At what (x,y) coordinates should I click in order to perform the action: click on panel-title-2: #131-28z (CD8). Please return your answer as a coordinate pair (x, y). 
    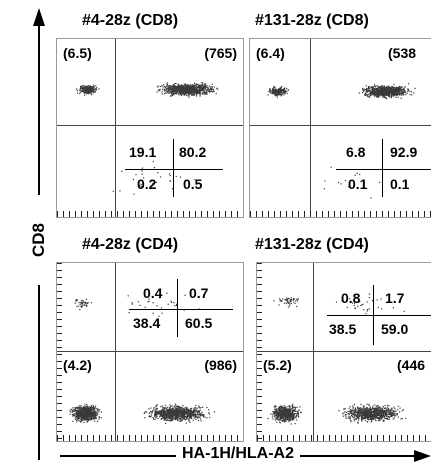
    Looking at the image, I should click on (312, 20).